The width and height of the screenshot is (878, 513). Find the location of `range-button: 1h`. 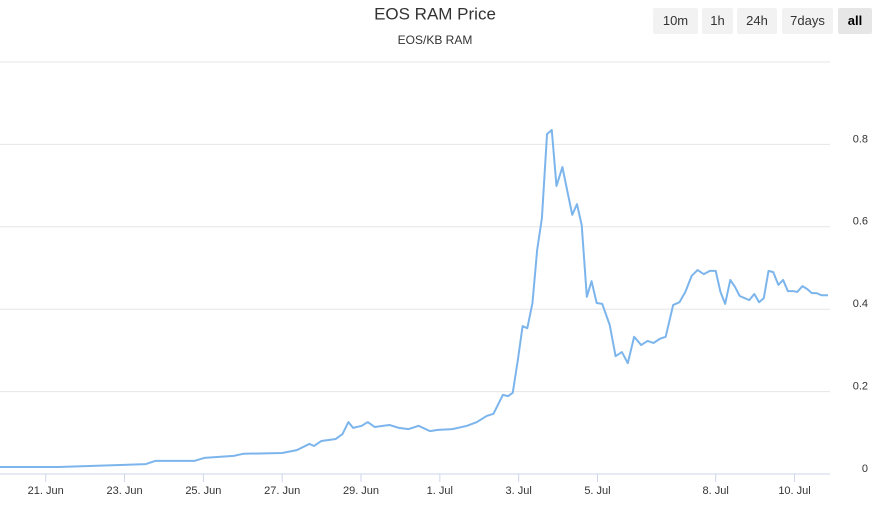

range-button: 1h is located at coordinates (717, 21).